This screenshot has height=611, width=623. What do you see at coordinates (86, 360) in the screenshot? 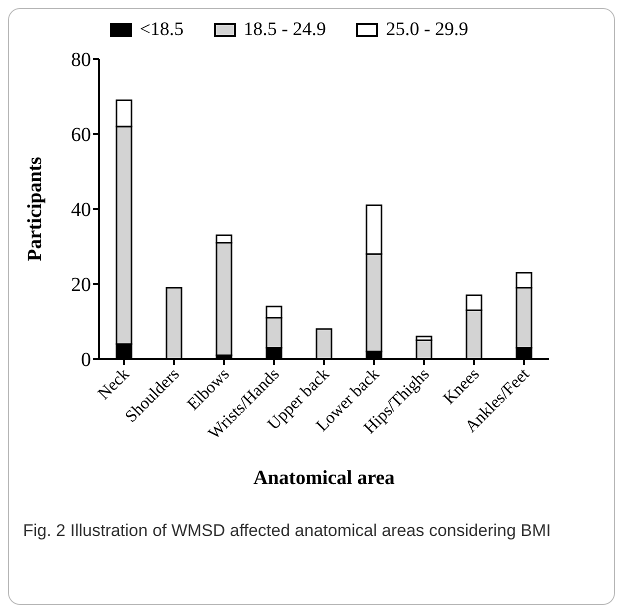
I see `y-tick-label: 0` at bounding box center [86, 360].